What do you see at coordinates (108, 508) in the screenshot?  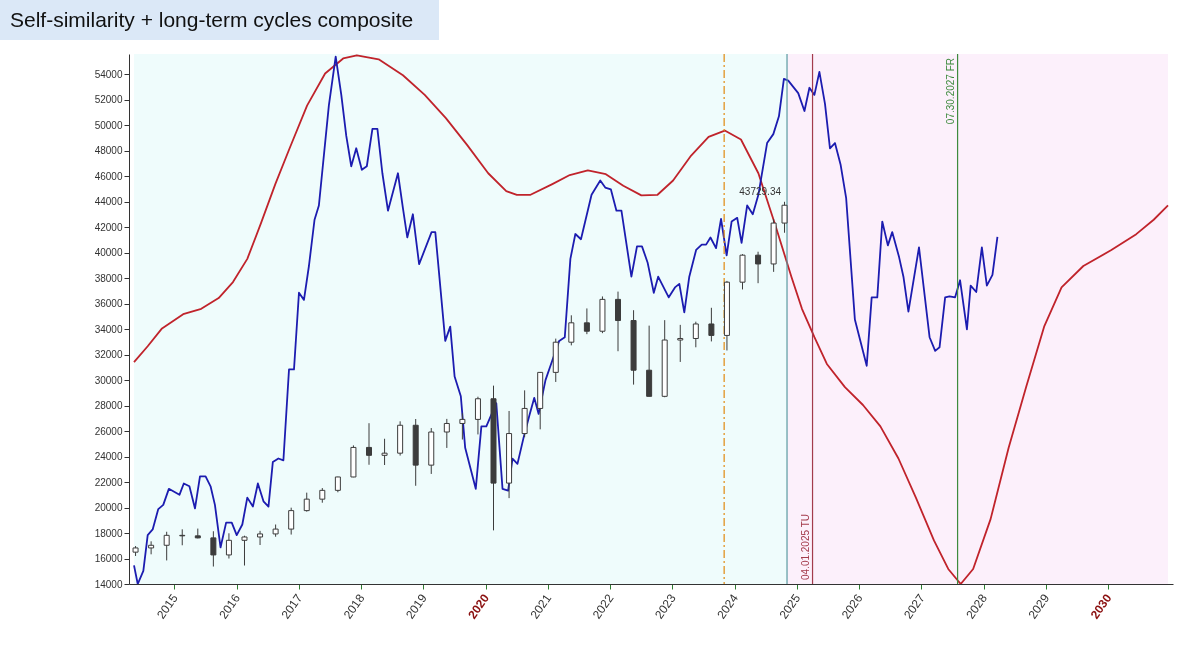 I see `y-tick-label: 20000` at bounding box center [108, 508].